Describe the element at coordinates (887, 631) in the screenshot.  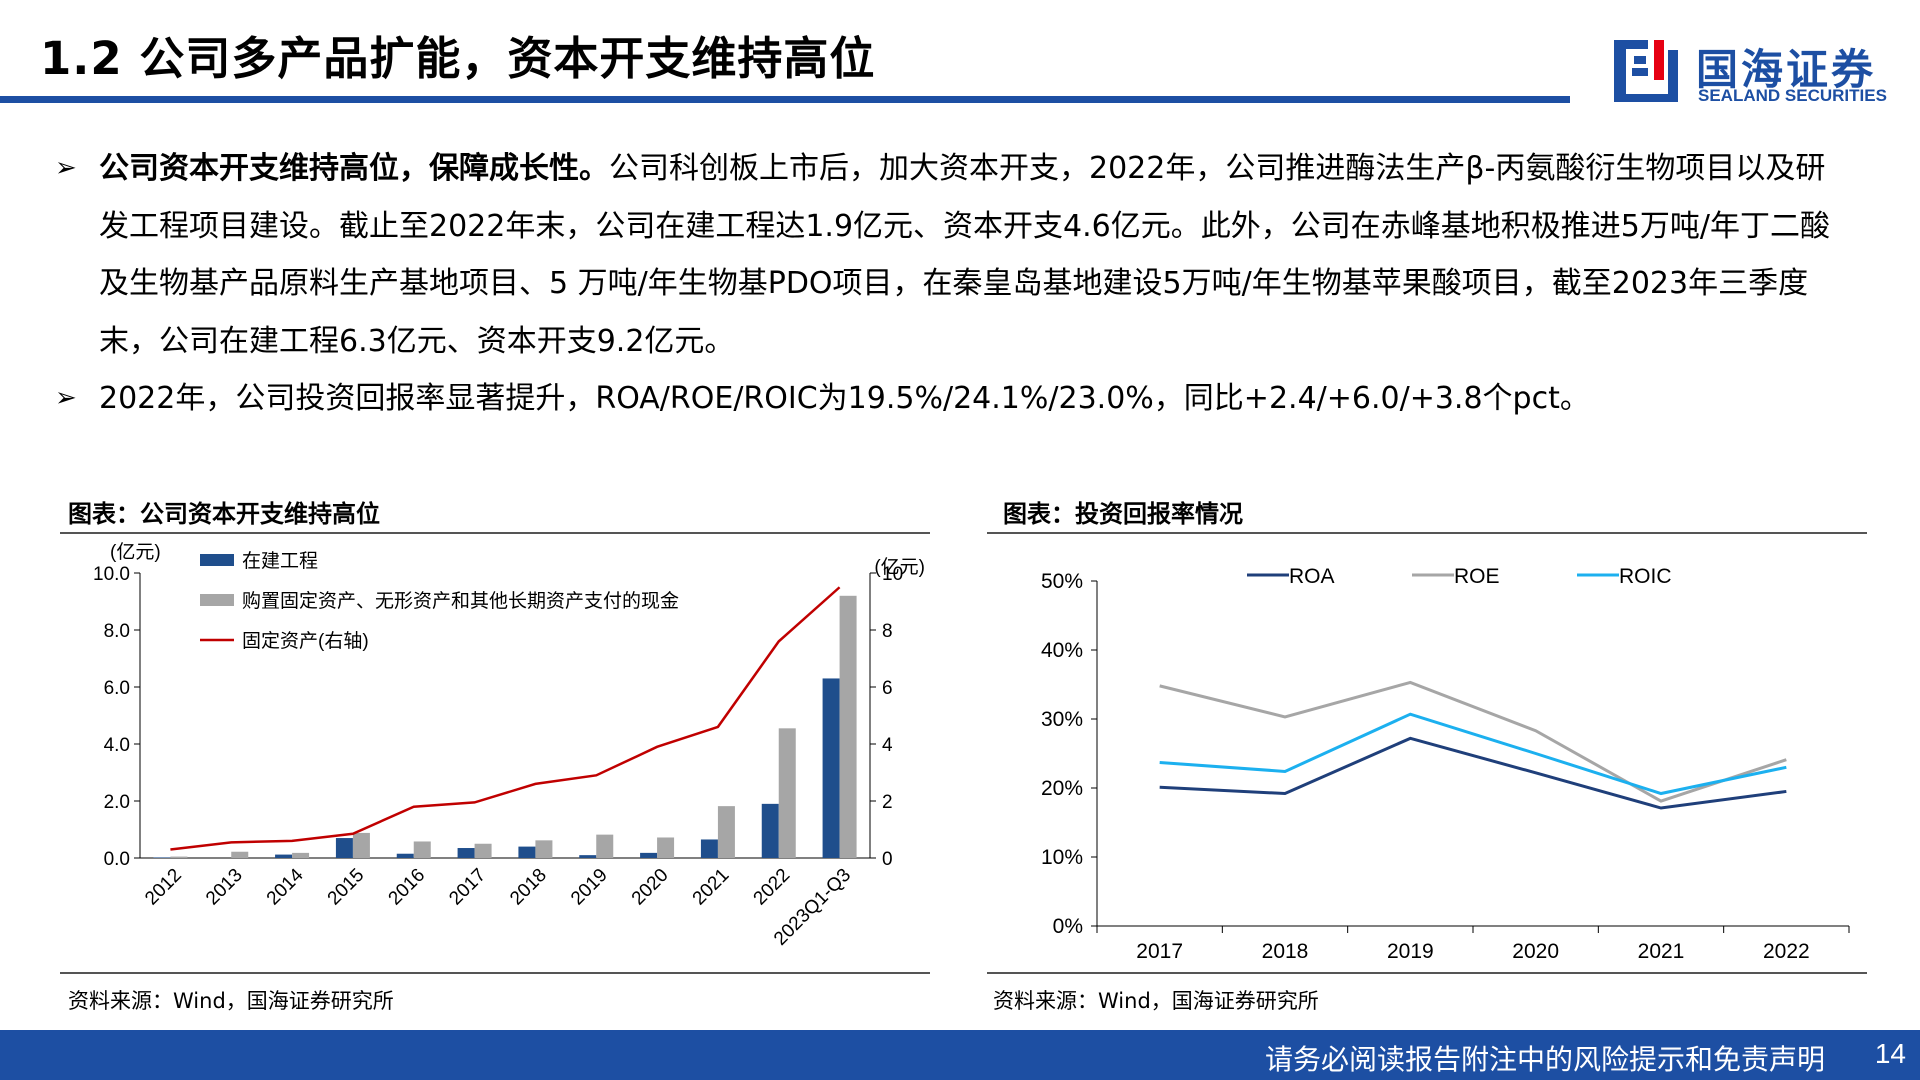
I see `y2-tick-label: 8` at that location.